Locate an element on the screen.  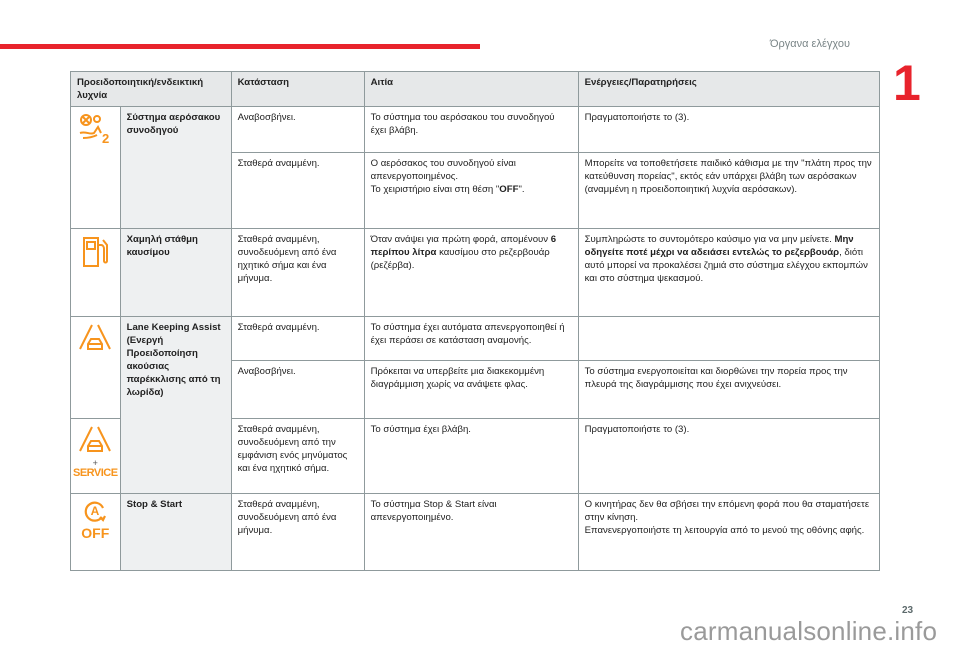
svg-text: A is located at coordinates (95, 511).